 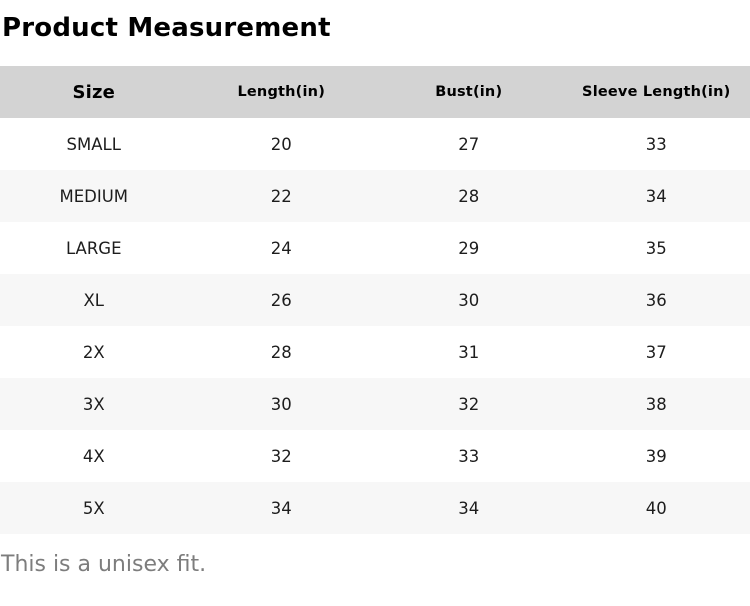 I want to click on length-cell: 26, so click(x=281, y=300).